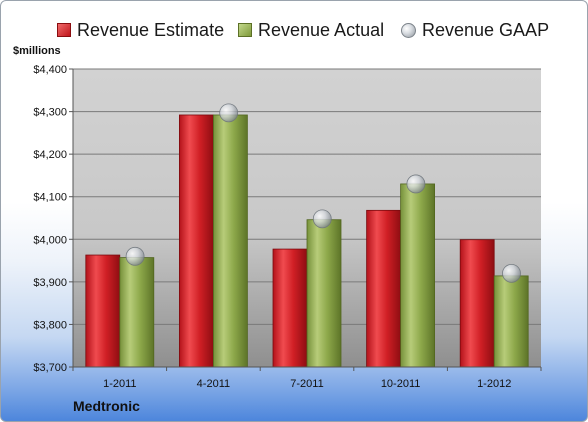 This screenshot has height=422, width=588. What do you see at coordinates (408, 30) in the screenshot?
I see `legend-swatch-gaap` at bounding box center [408, 30].